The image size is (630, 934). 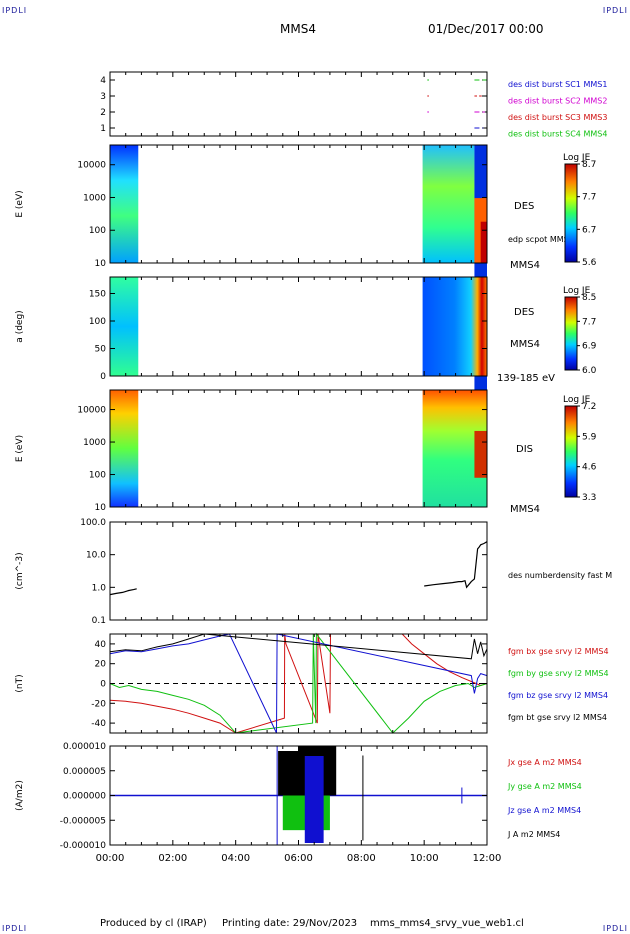 What do you see at coordinates (589, 298) in the screenshot?
I see `colorbar-tick-label: 8.5` at bounding box center [589, 298].